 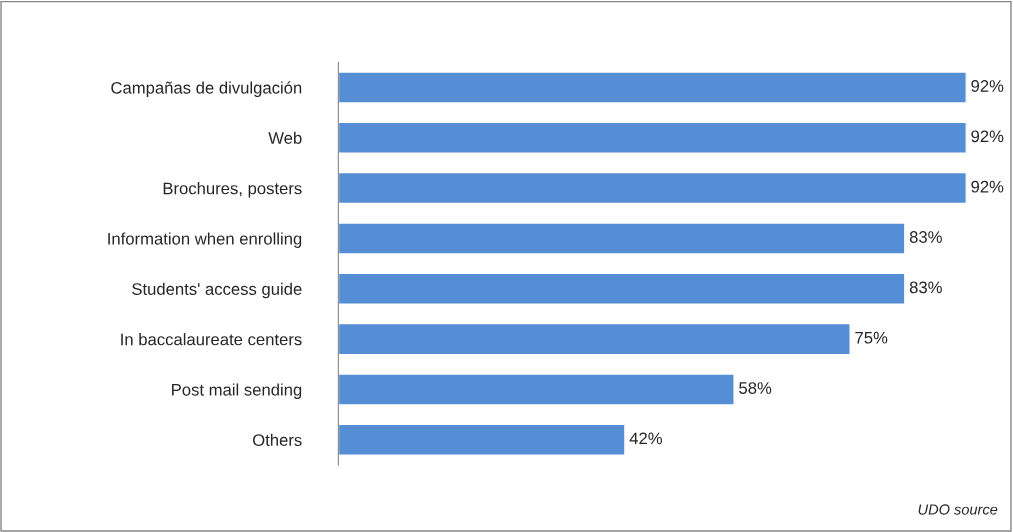 What do you see at coordinates (871, 337) in the screenshot?
I see `data-label: 75%` at bounding box center [871, 337].